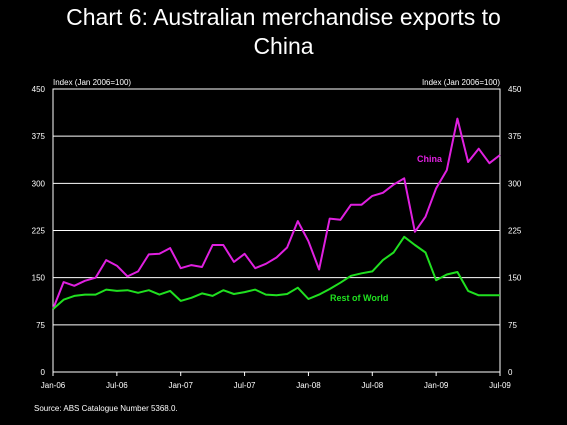  I want to click on y-axis-left-label: Index (Jan 2006=100), so click(92, 82).